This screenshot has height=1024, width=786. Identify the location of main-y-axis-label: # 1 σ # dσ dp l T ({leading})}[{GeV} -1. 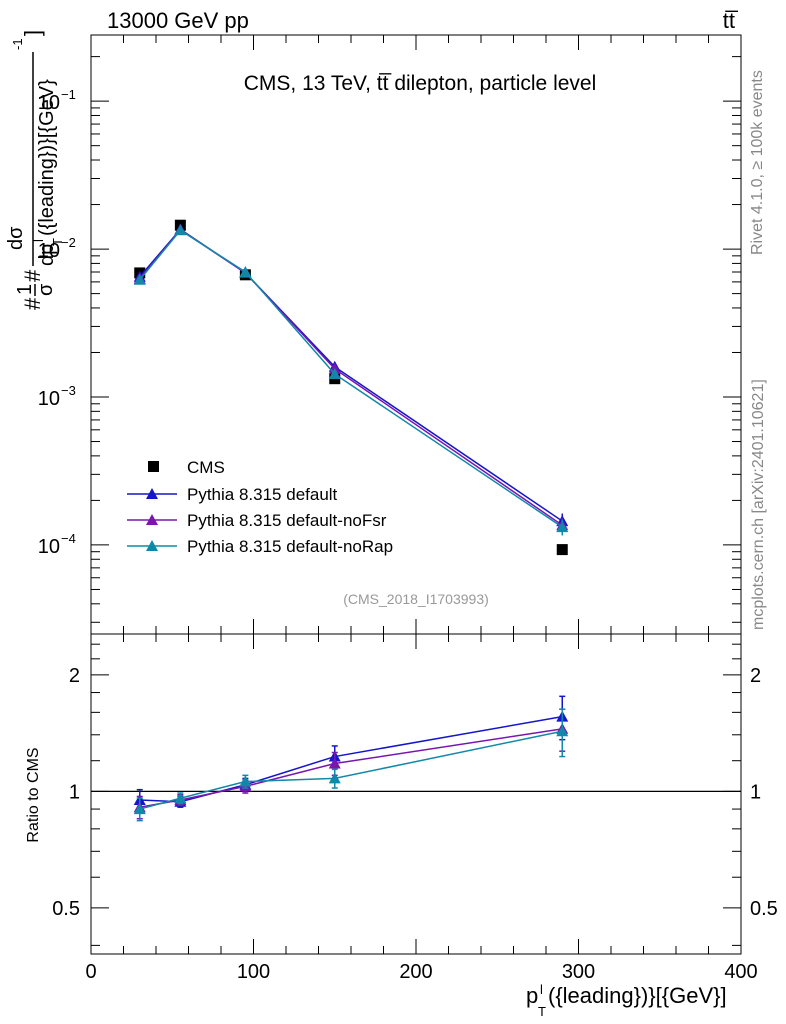
(35, 170).